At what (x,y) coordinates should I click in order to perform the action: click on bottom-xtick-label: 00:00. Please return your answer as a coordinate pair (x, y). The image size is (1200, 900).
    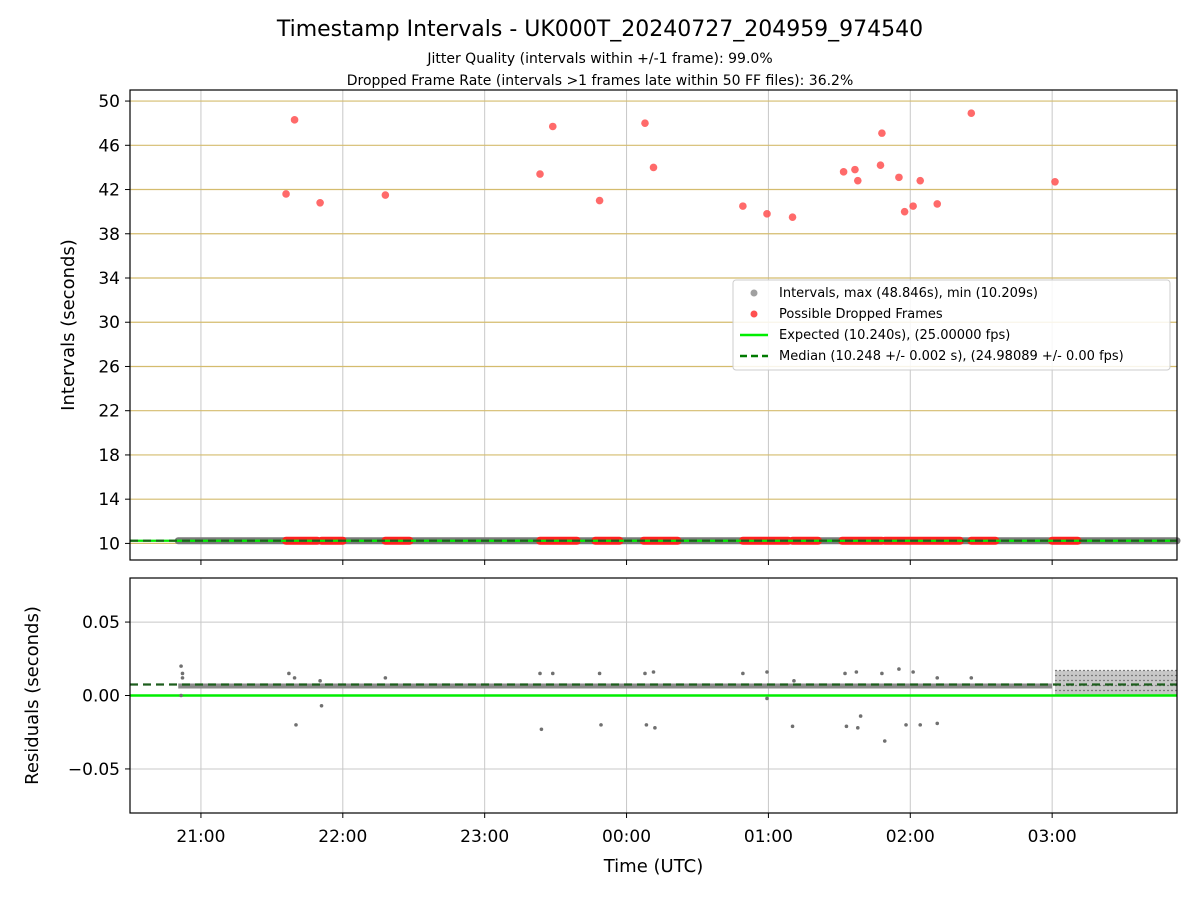
    Looking at the image, I should click on (626, 837).